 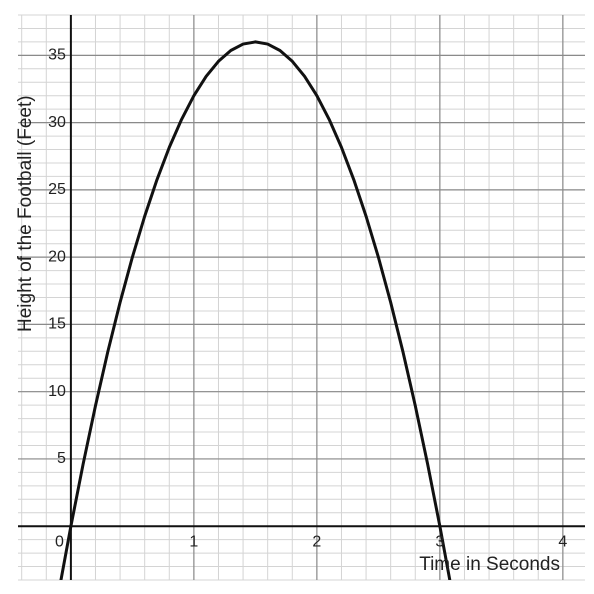 What do you see at coordinates (57, 256) in the screenshot?
I see `y-tick-label: 20` at bounding box center [57, 256].